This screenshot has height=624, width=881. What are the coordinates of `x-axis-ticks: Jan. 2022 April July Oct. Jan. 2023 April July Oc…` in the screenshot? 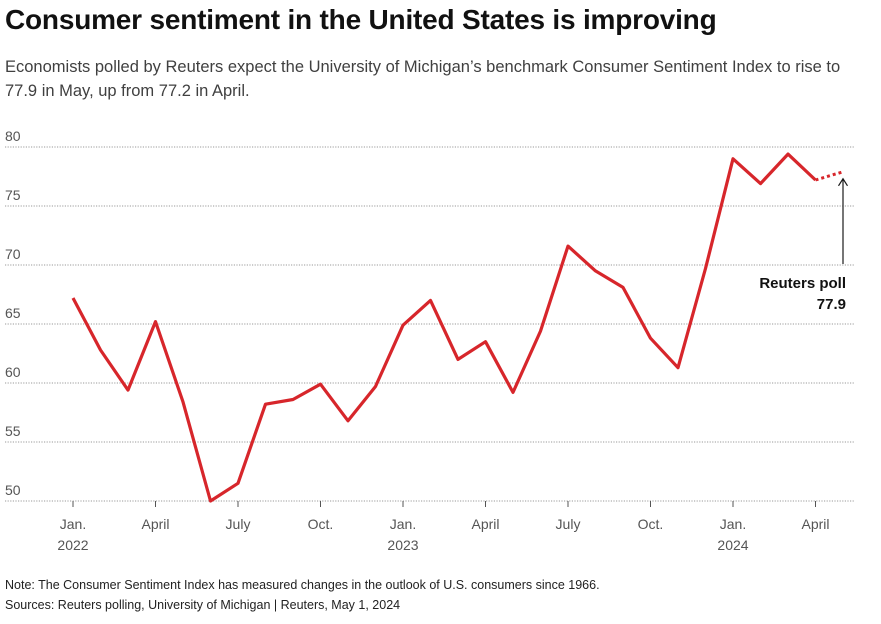 It's located at (443, 527).